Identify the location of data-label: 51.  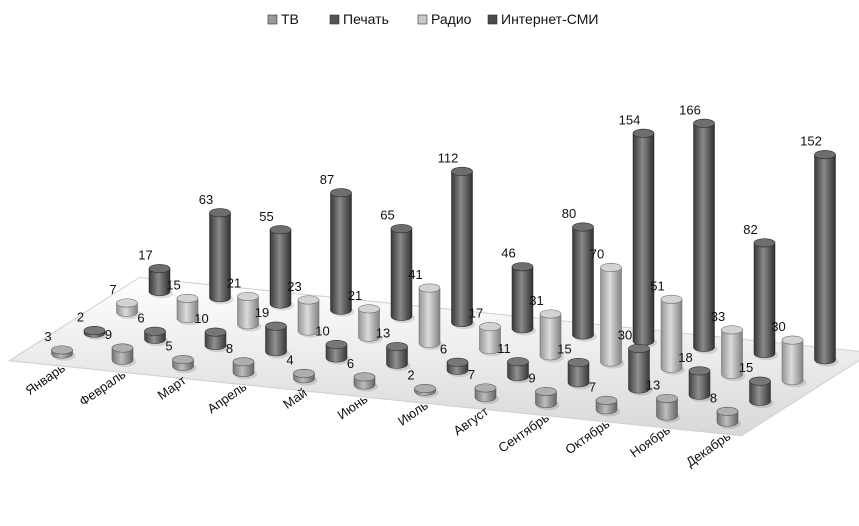
(657, 285).